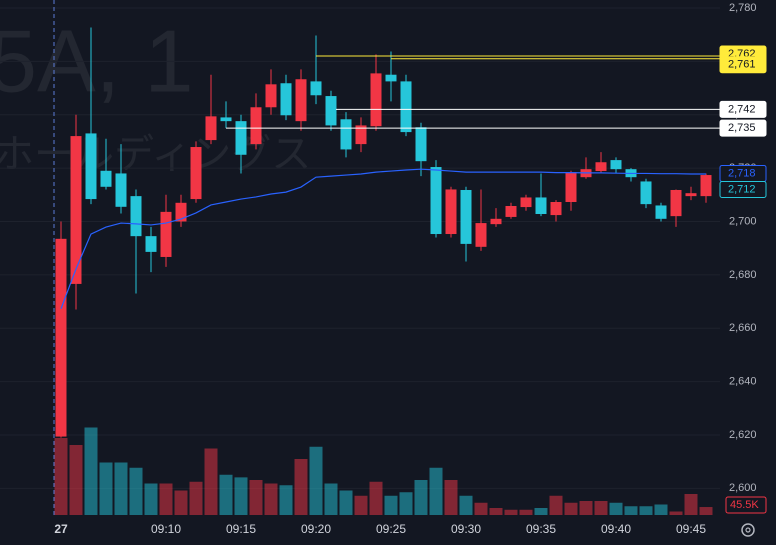  I want to click on settings-icon-center, so click(748, 530).